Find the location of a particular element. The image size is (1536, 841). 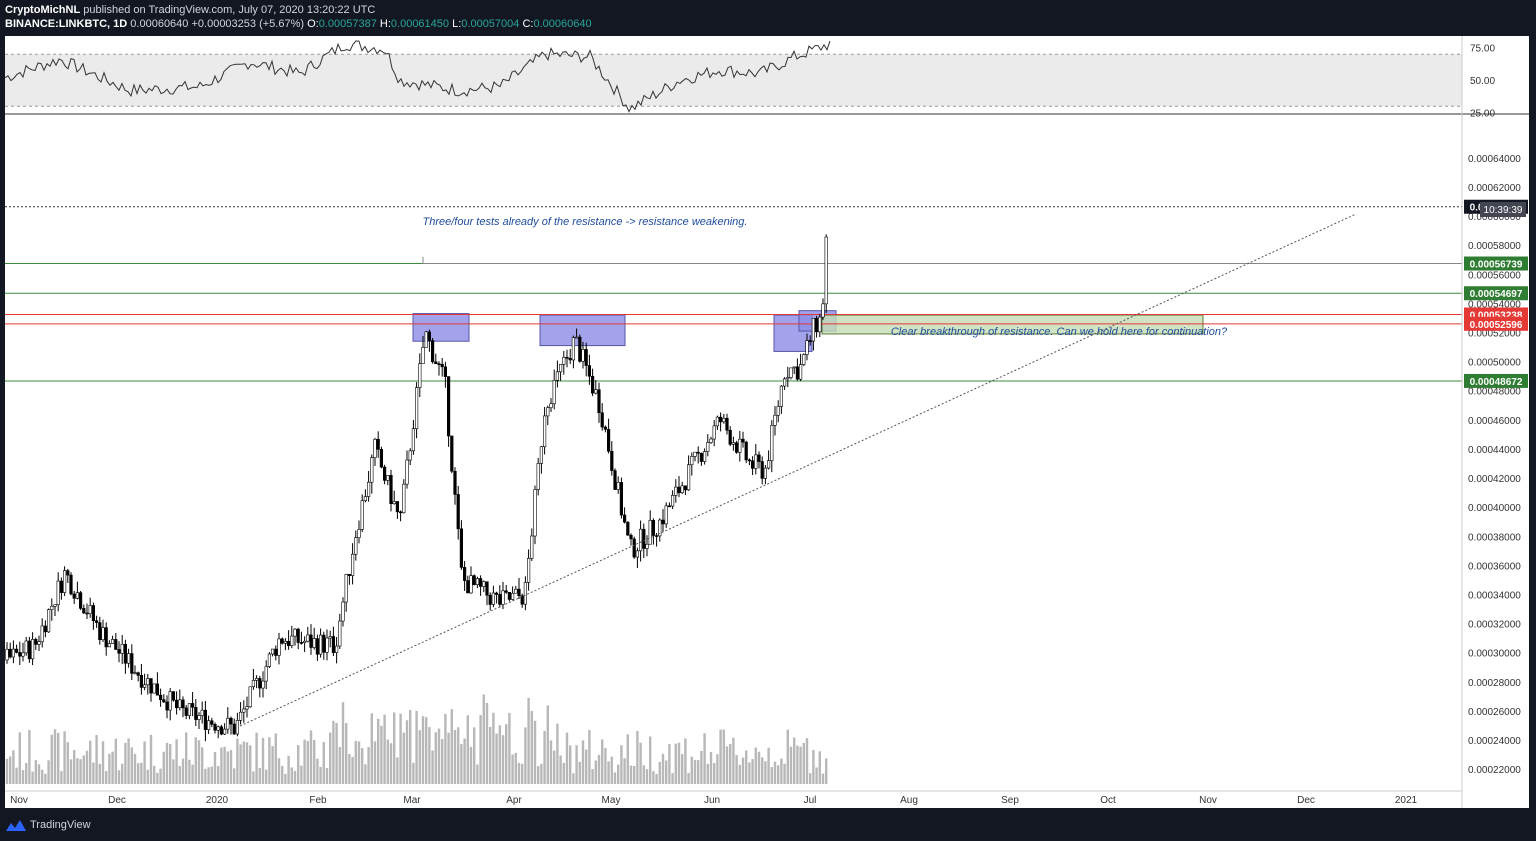

symbol-name: BINANCE:LINKBTC, 1D is located at coordinates (66, 24).